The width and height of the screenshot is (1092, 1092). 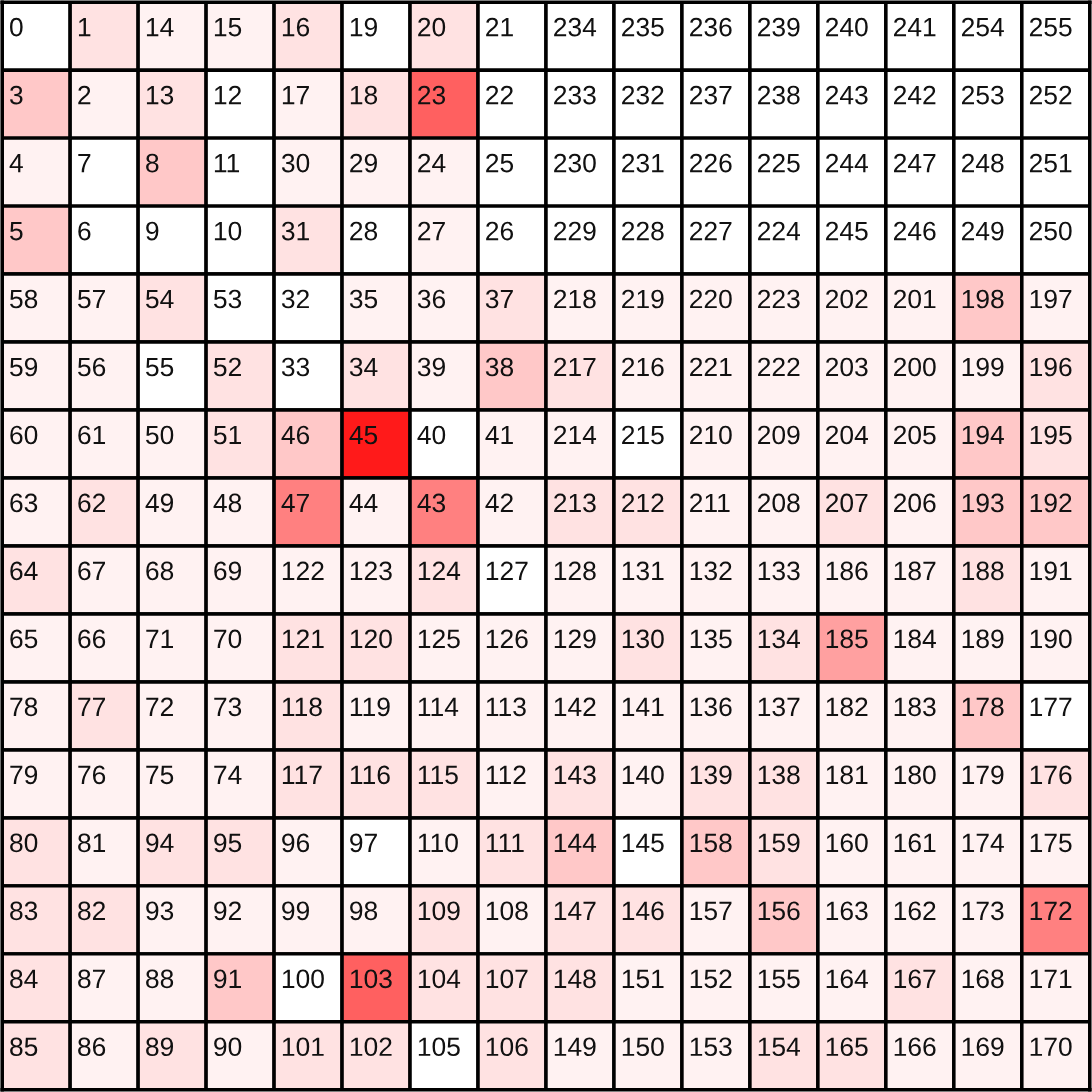 What do you see at coordinates (779, 1047) in the screenshot?
I see `data-label: 154` at bounding box center [779, 1047].